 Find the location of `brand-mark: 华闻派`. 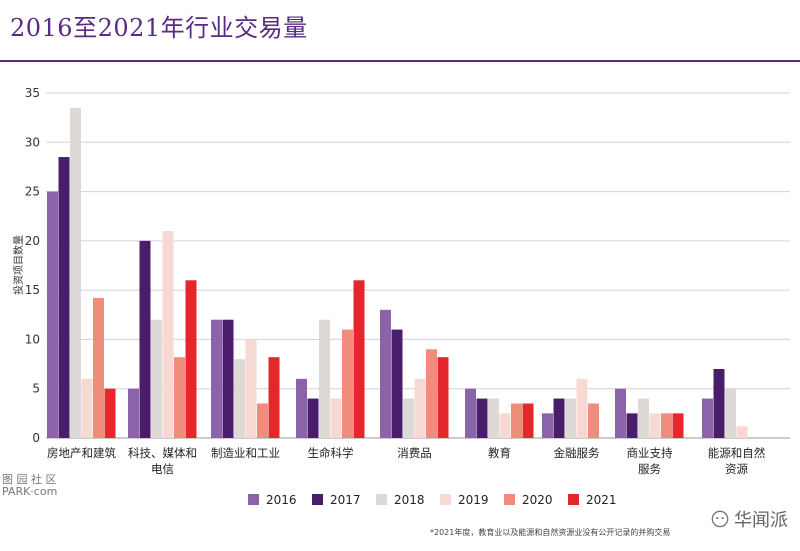

brand-mark: 华闻派 is located at coordinates (749, 519).